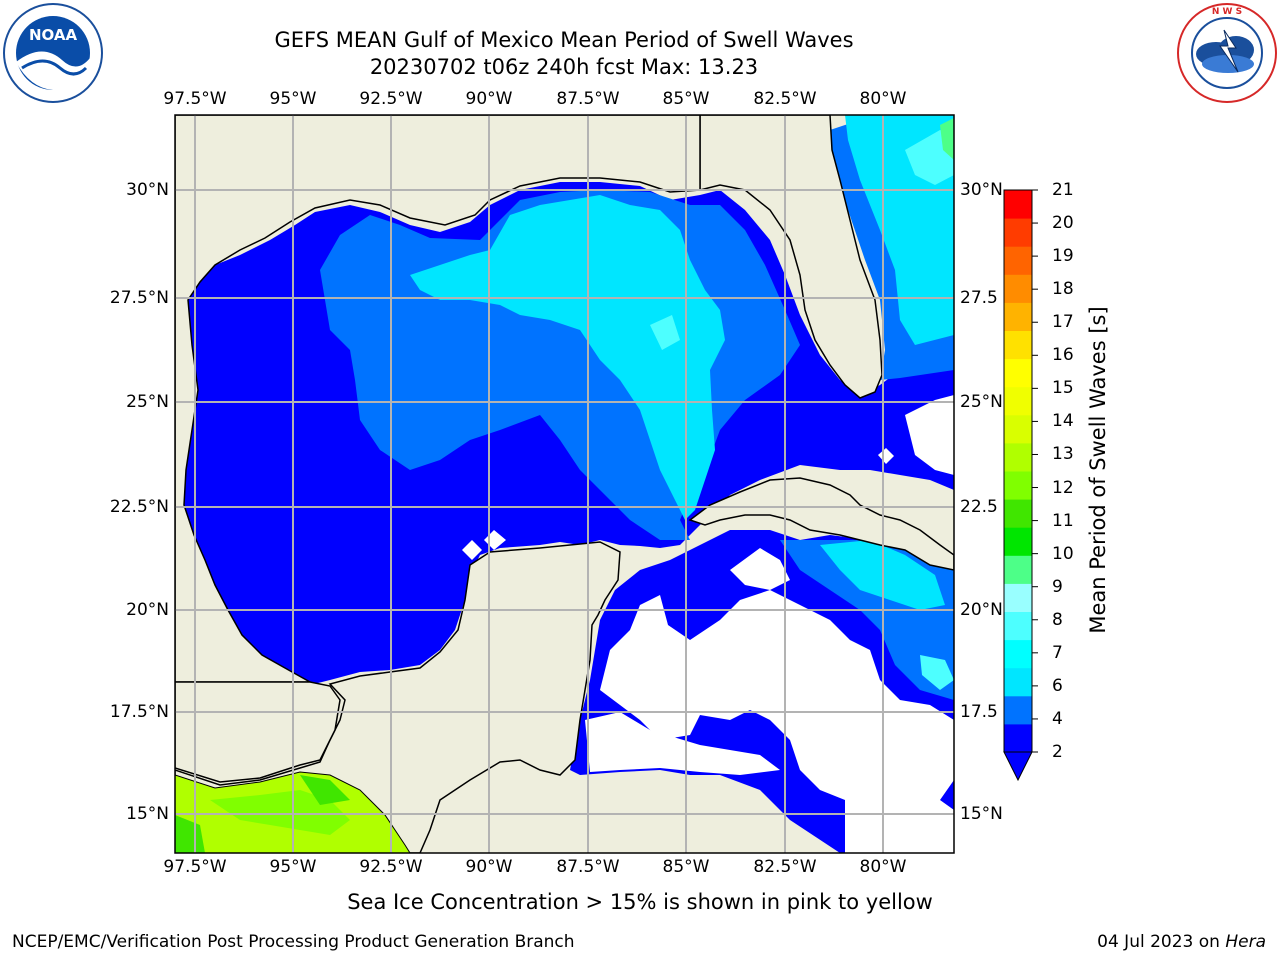  I want to click on lon-label-top: 87.5°W, so click(588, 99).